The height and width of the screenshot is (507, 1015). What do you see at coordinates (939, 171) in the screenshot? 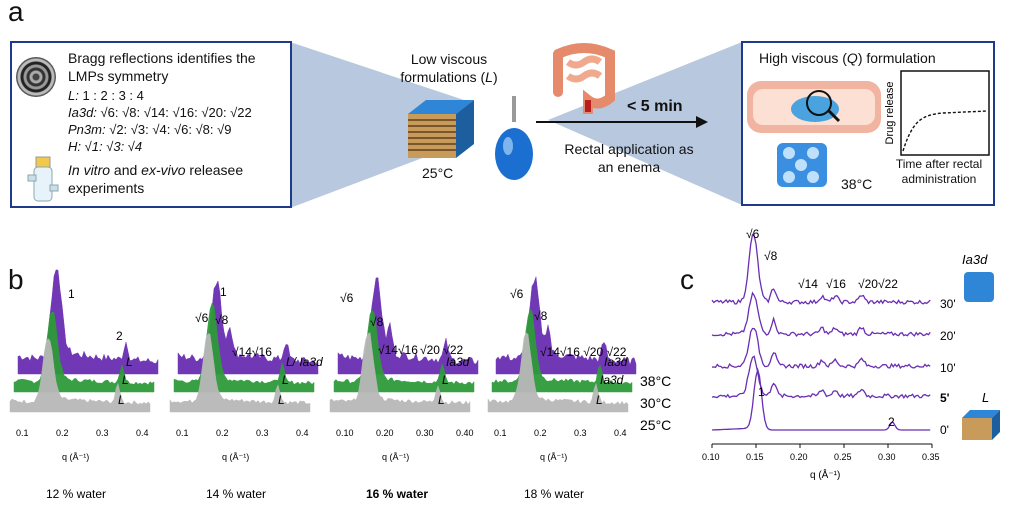
I see `release-x-axis-label: Time after rectal administration` at bounding box center [939, 171].